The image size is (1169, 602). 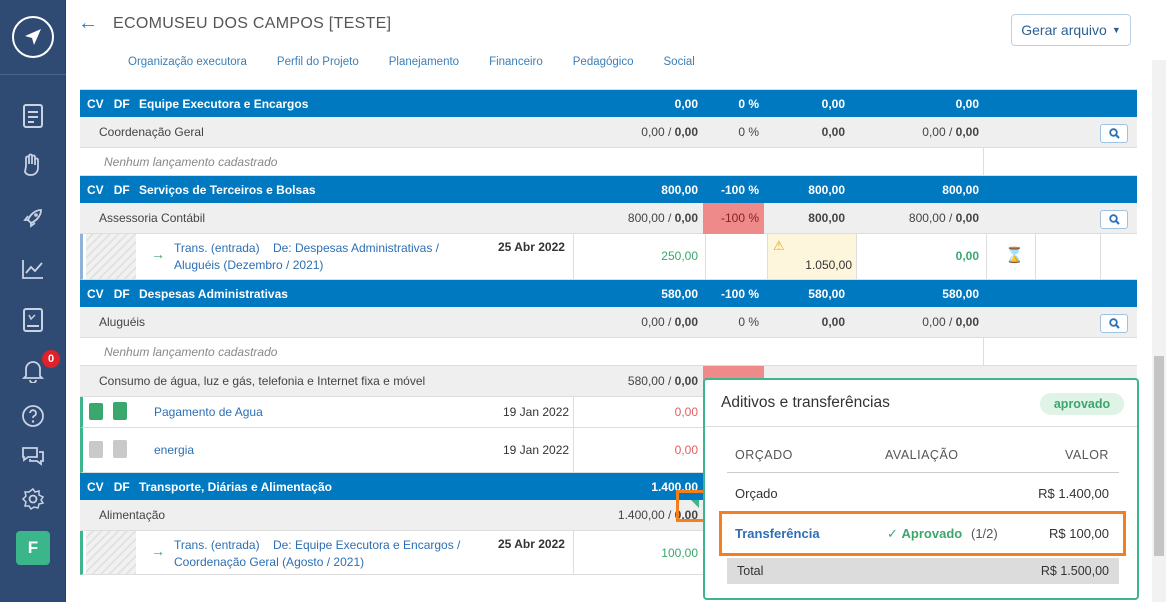 I want to click on check-circle-icon: ✓, so click(x=892, y=533).